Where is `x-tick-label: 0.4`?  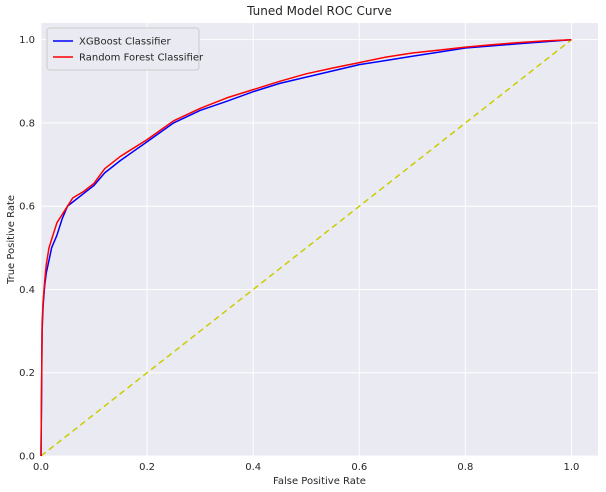
x-tick-label: 0.4 is located at coordinates (253, 467).